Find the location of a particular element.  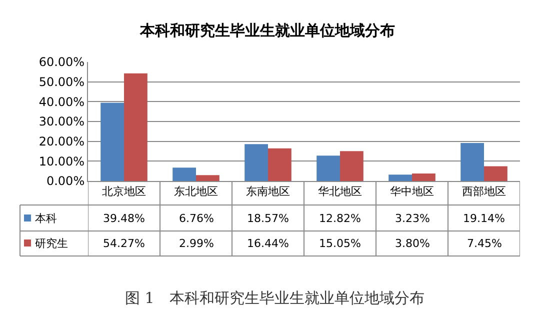

y-tick-label: 30.00% is located at coordinates (61, 121).